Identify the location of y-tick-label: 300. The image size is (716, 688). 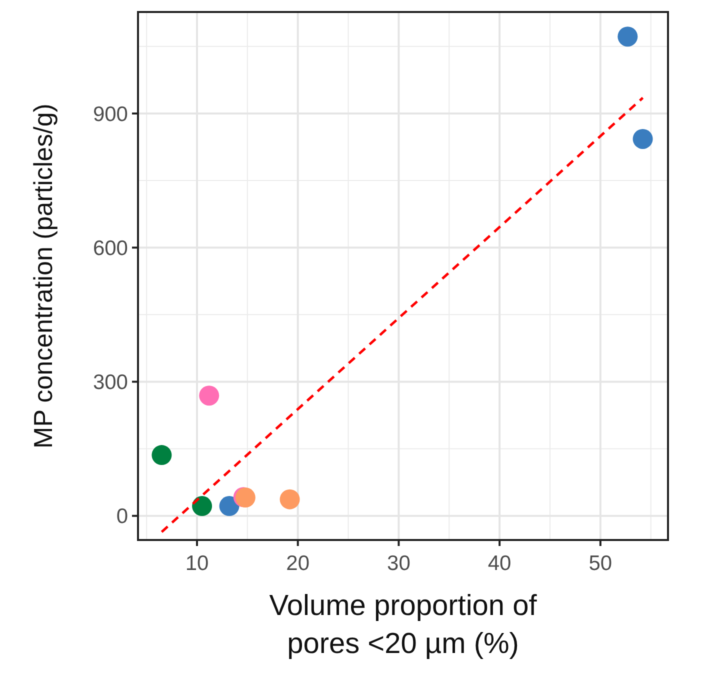
(110, 382).